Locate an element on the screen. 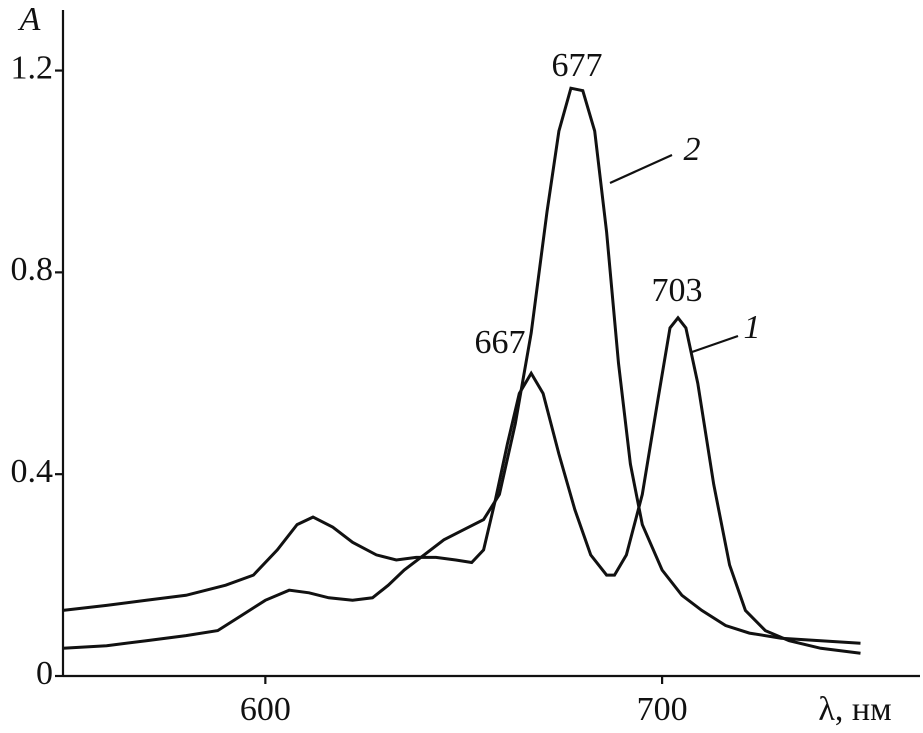 The image size is (923, 733). series-label: 2 is located at coordinates (692, 149).